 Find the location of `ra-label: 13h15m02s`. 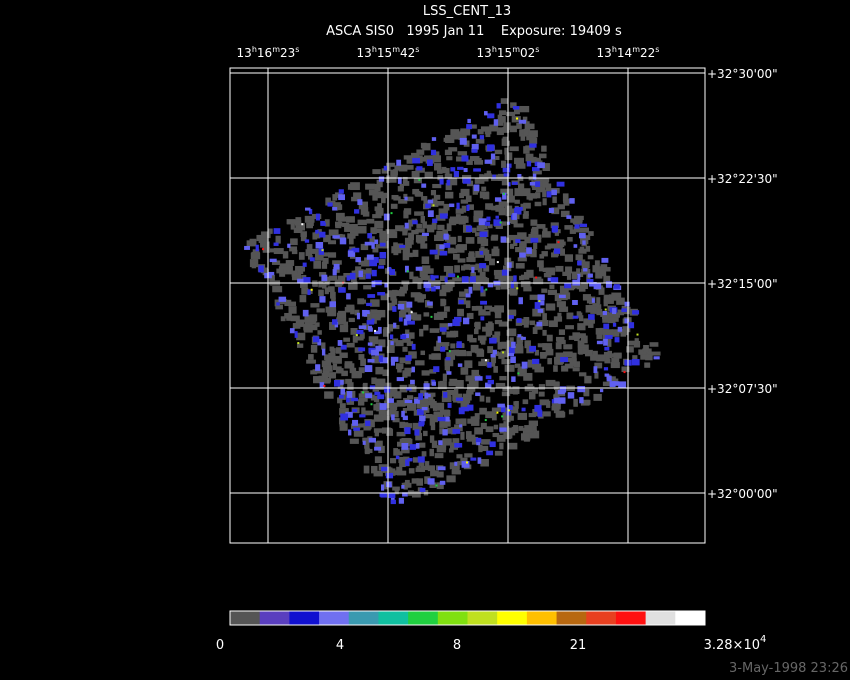

ra-label: 13h15m02s is located at coordinates (508, 52).